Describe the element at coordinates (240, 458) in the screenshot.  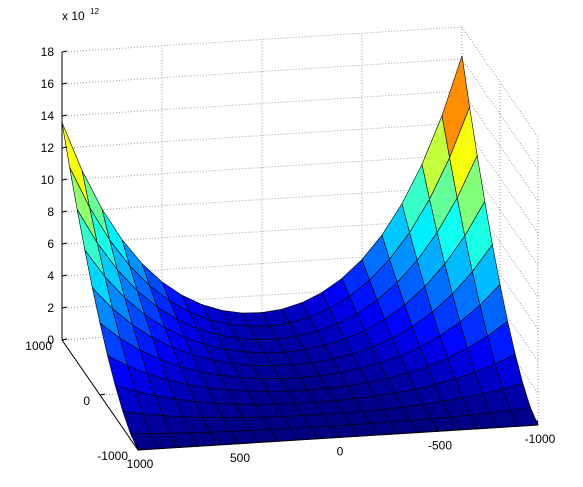
I see `x-tick-label: 500` at that location.